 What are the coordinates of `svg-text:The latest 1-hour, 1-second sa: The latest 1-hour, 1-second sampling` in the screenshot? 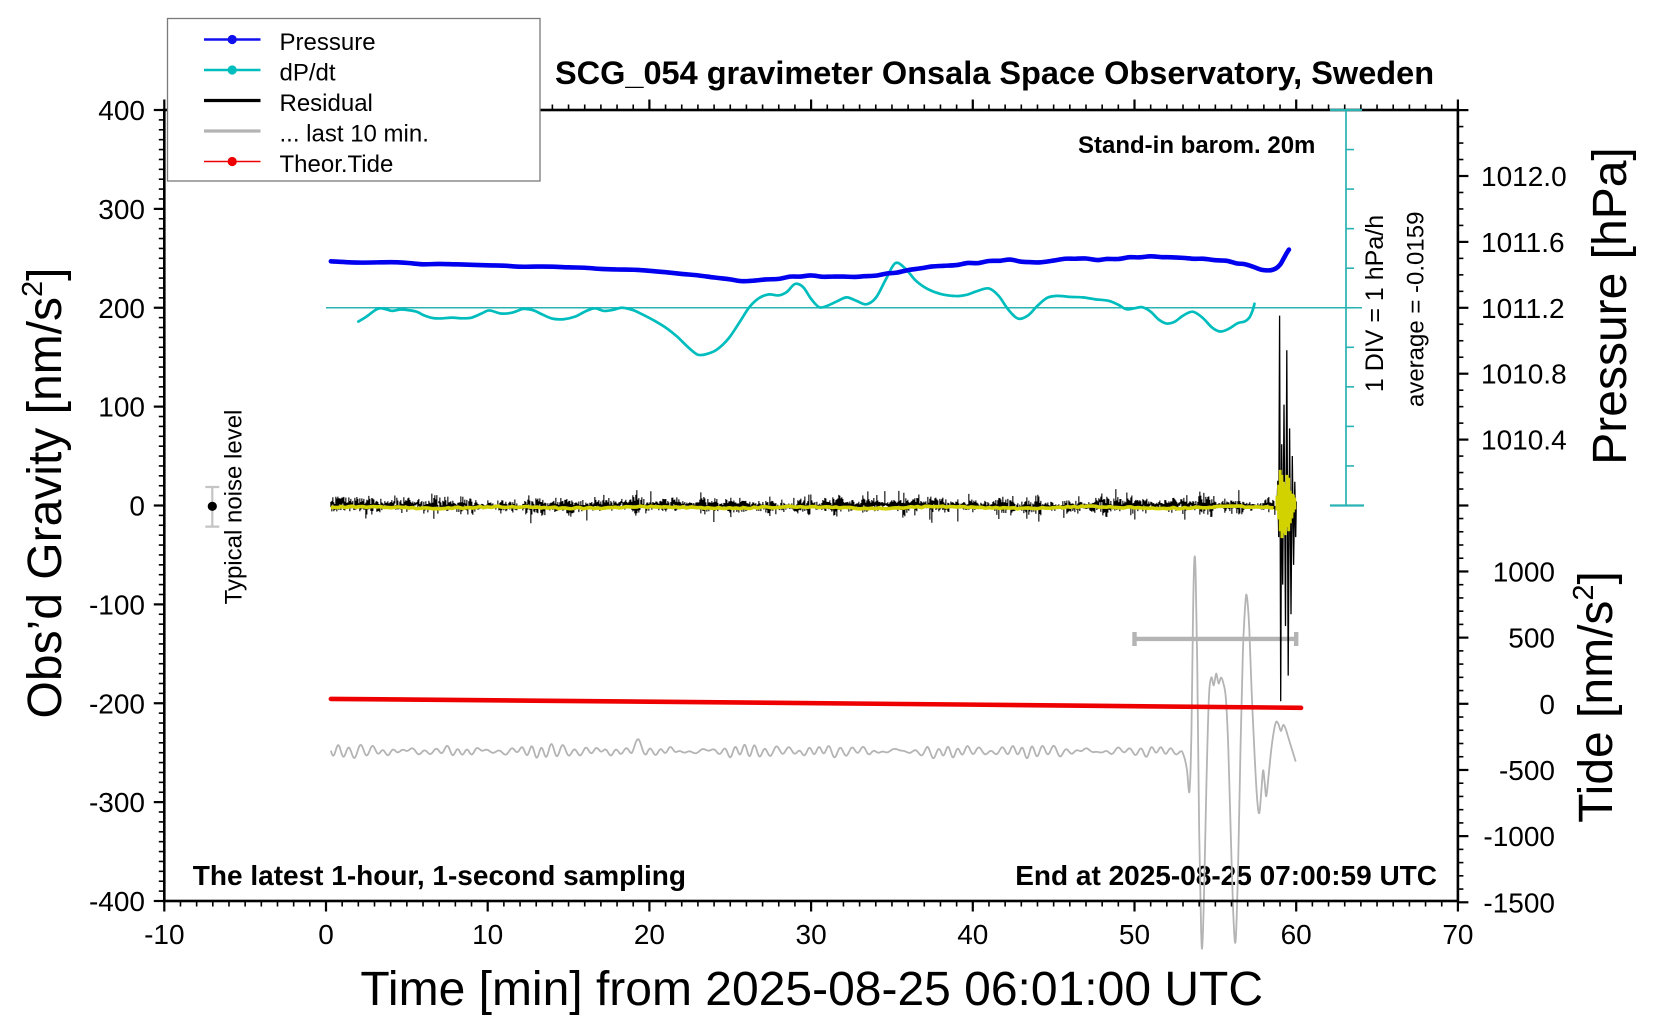 It's located at (439, 875).